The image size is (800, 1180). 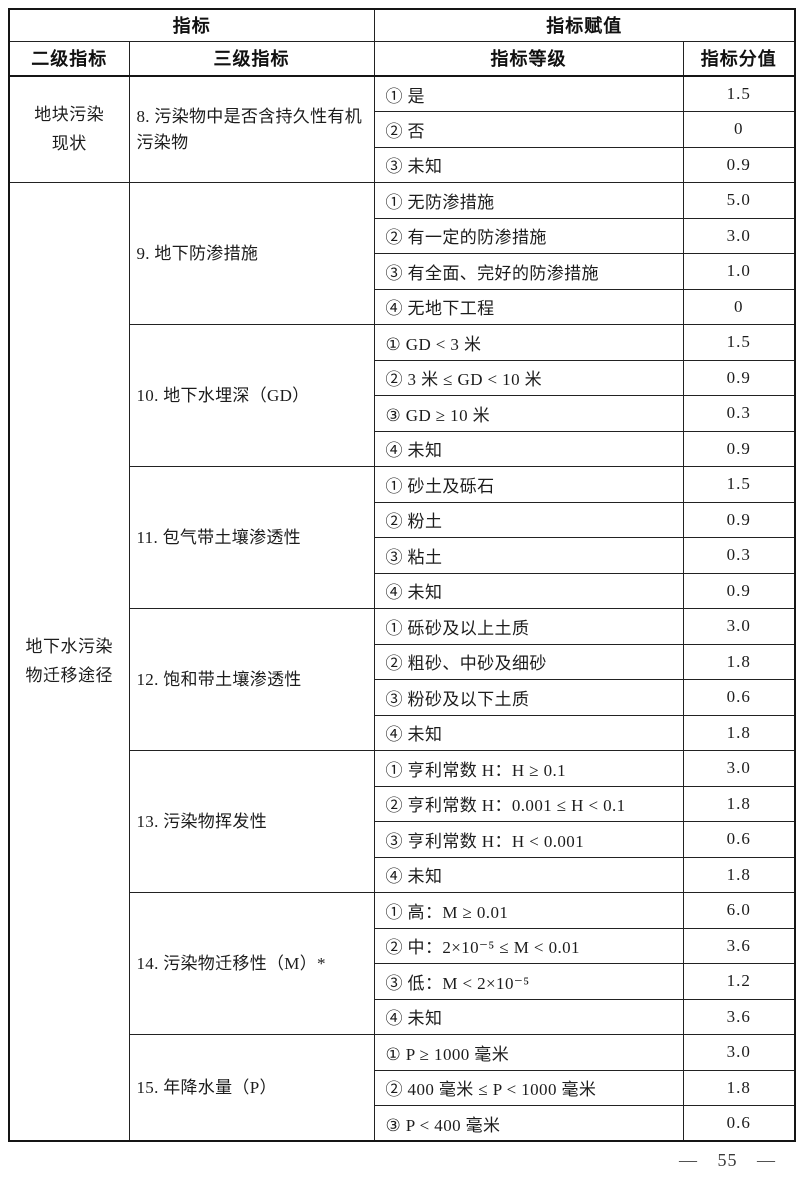 I want to click on table-row: 14. 污染物迁移性（M）* ① 高：M ≥ 0.01 6.0, so click(x=402, y=963).